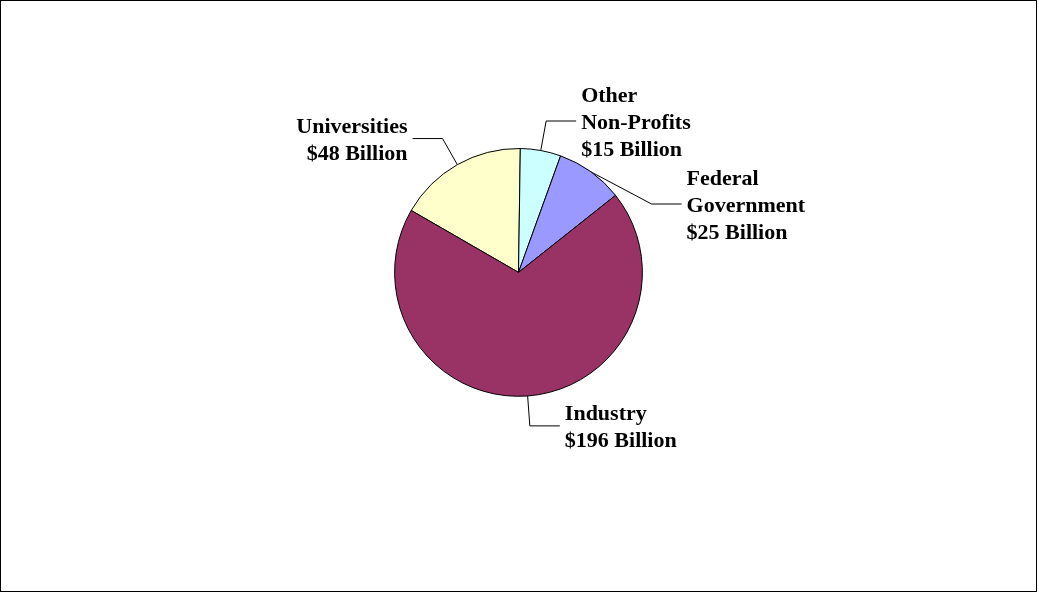 This screenshot has height=594, width=1039. What do you see at coordinates (636, 107) in the screenshot?
I see `slice-label: Other Non-Profits` at bounding box center [636, 107].